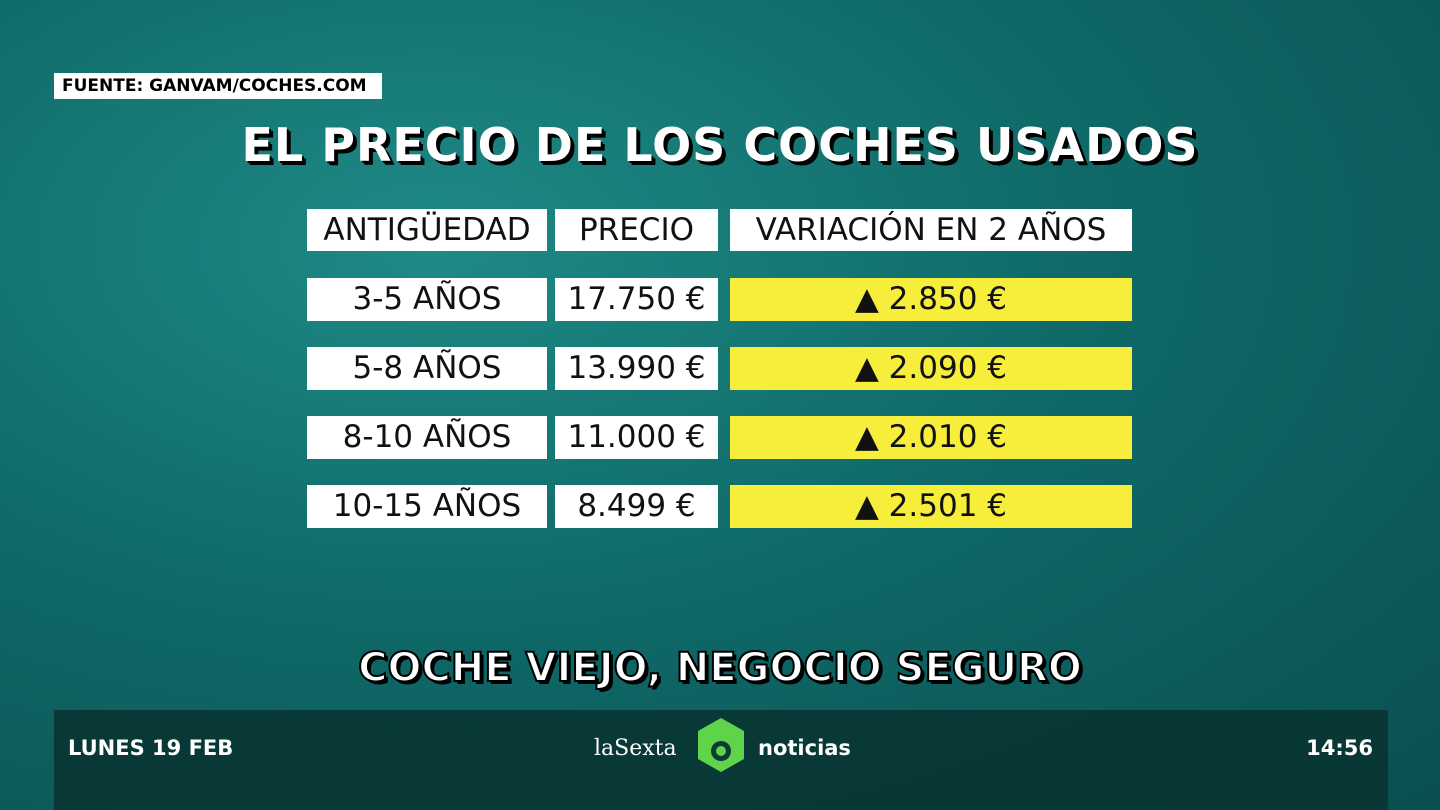 The image size is (1440, 810). What do you see at coordinates (427, 506) in the screenshot?
I see `table-cell: 10-15 AÑOS` at bounding box center [427, 506].